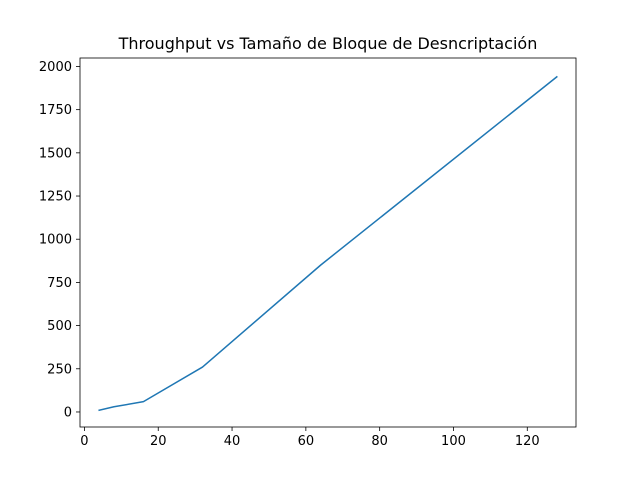 The width and height of the screenshot is (640, 480). I want to click on x-tick-label: 60, so click(306, 441).